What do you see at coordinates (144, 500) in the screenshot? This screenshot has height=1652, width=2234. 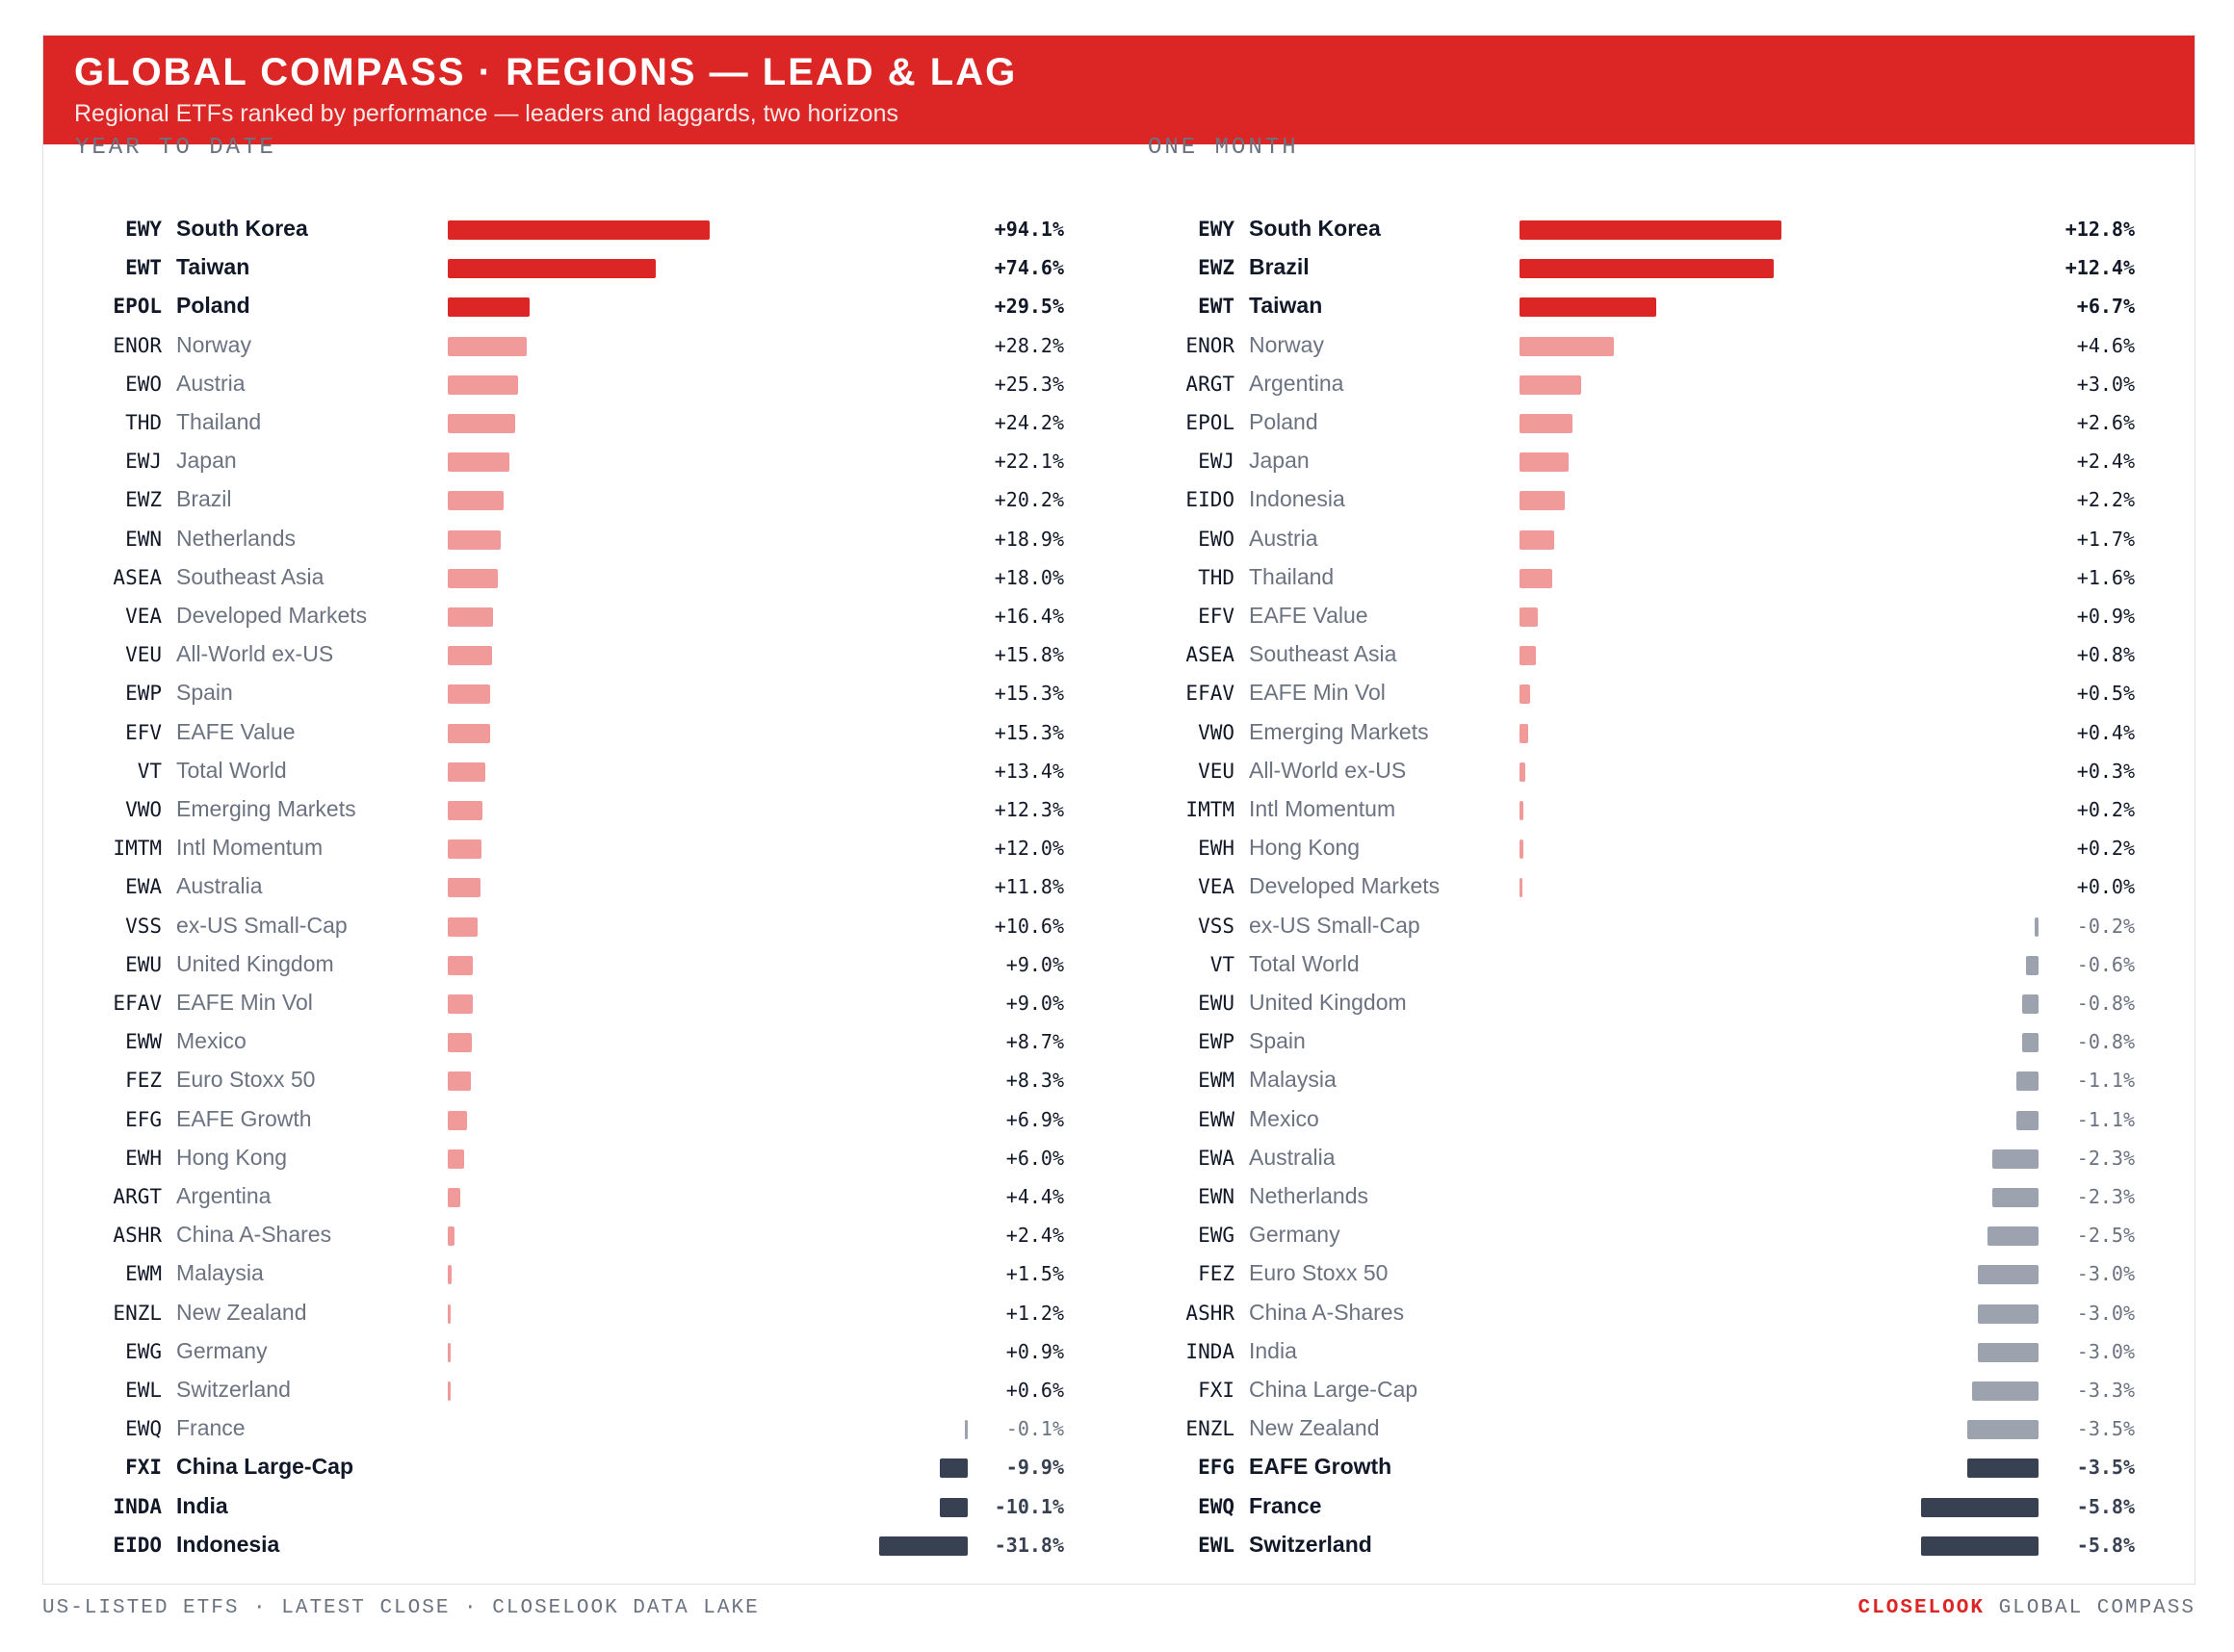 I see `ticker-label: EWZ` at bounding box center [144, 500].